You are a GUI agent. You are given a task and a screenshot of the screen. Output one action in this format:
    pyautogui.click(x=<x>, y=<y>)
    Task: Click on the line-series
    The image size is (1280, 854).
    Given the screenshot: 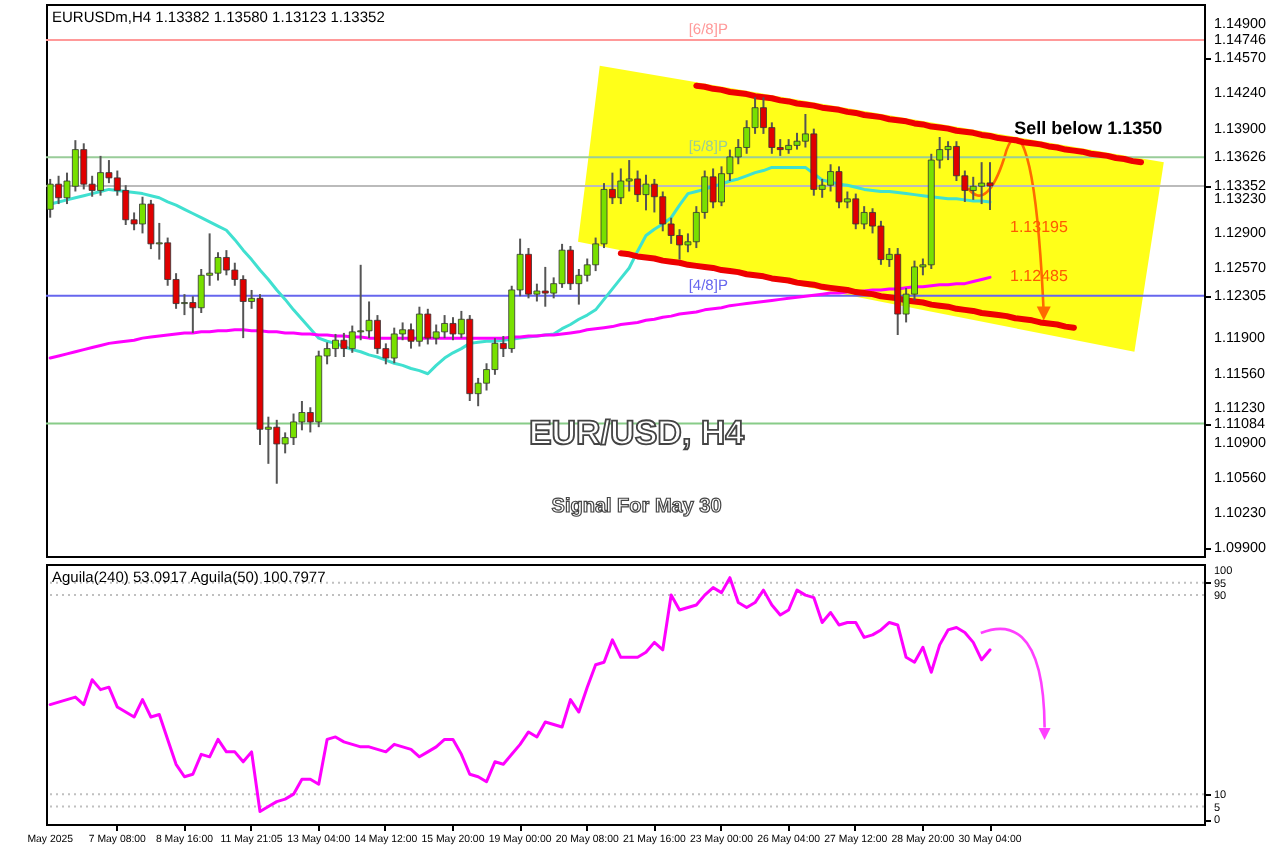 What is the action you would take?
    pyautogui.click(x=847, y=290)
    